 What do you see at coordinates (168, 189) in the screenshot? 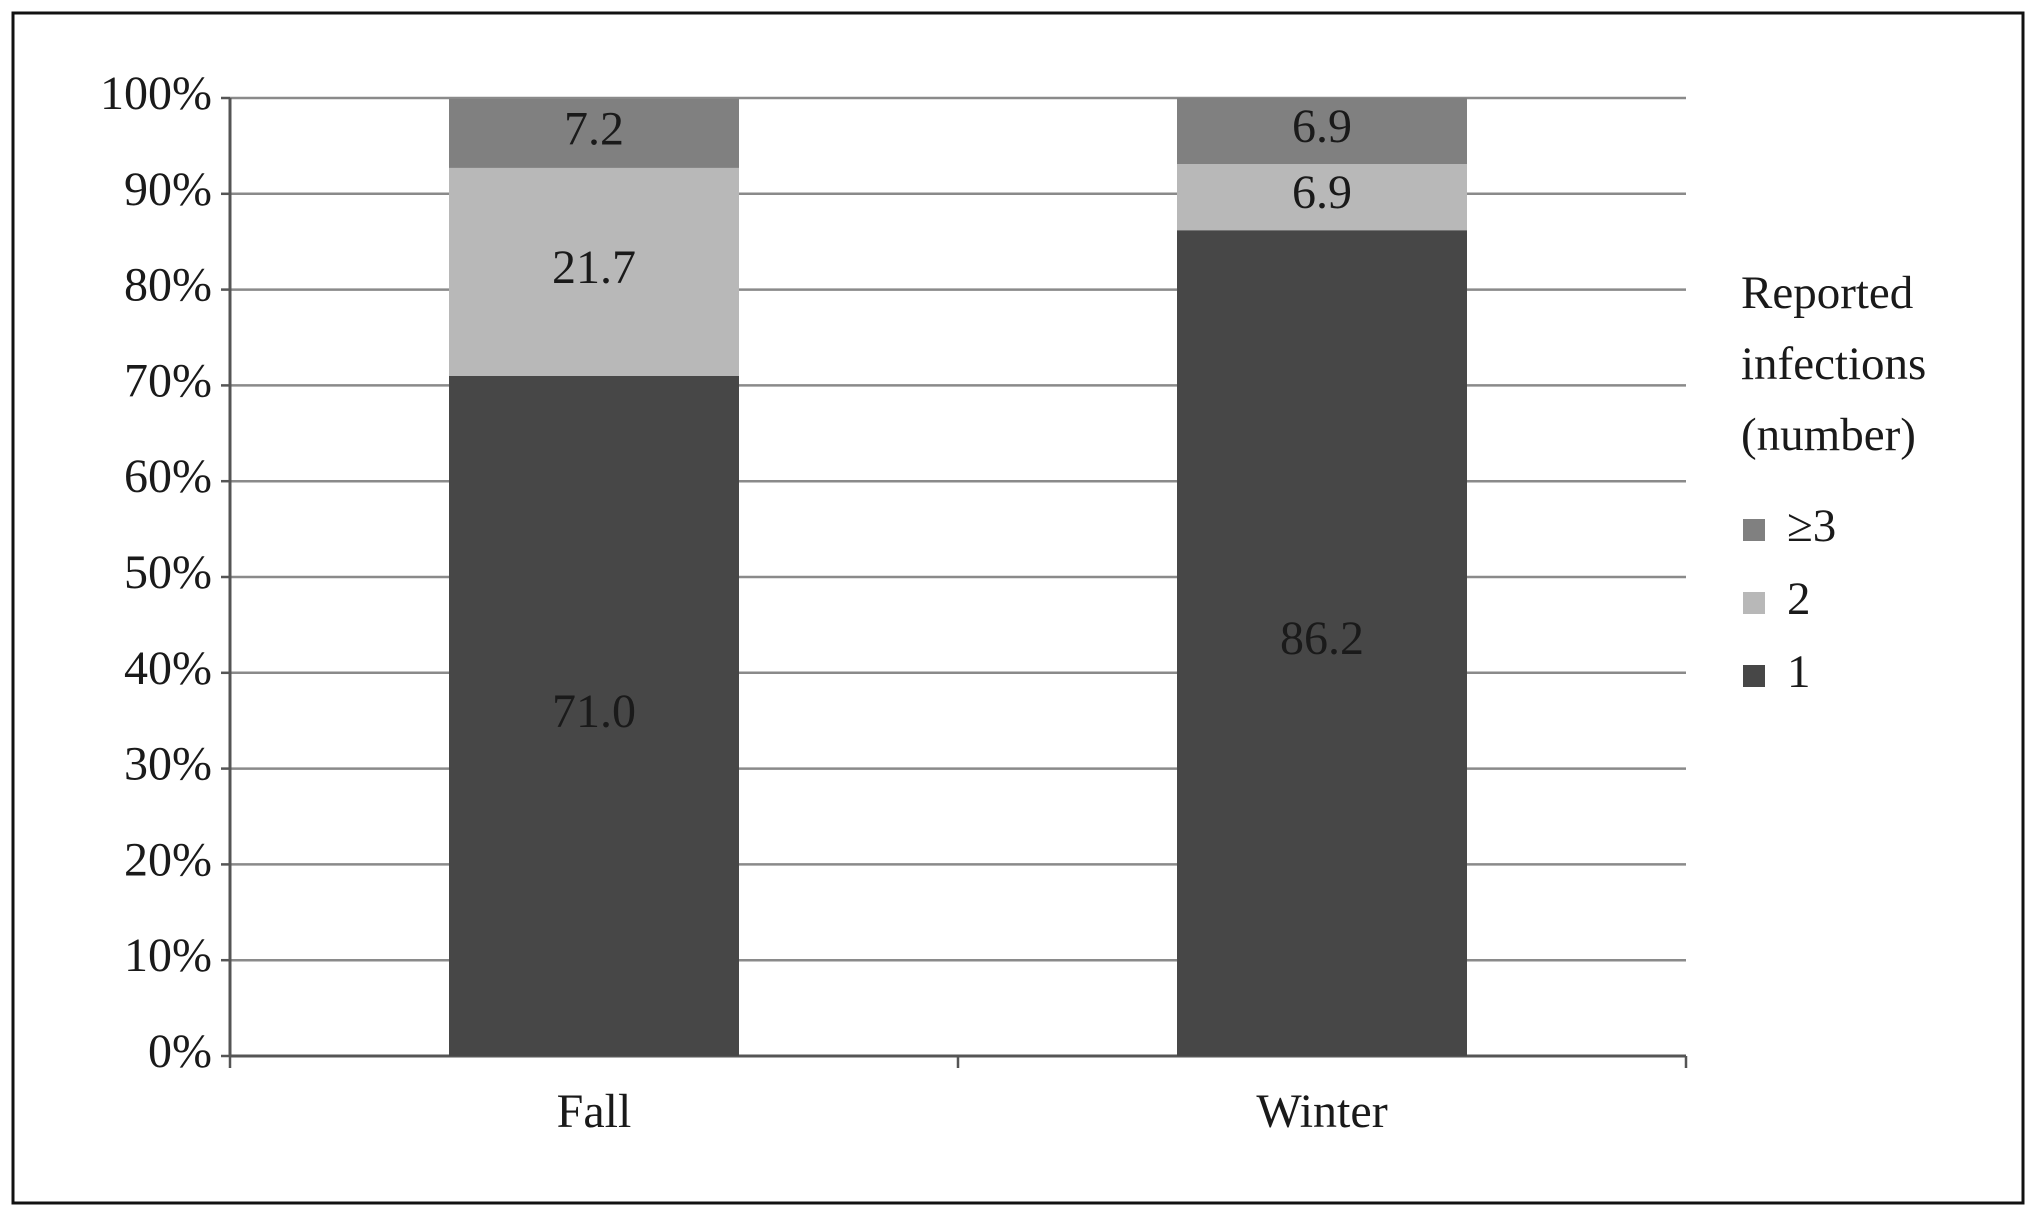
I see `y-tick-label: 90%` at bounding box center [168, 189].